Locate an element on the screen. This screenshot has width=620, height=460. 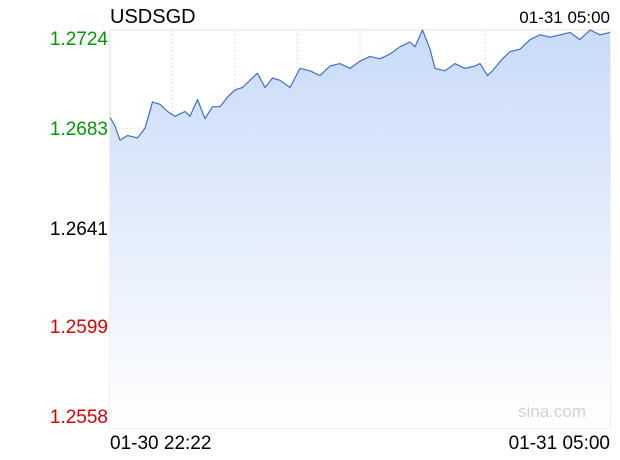
y-tick-label: 1.2683 is located at coordinates (78, 129).